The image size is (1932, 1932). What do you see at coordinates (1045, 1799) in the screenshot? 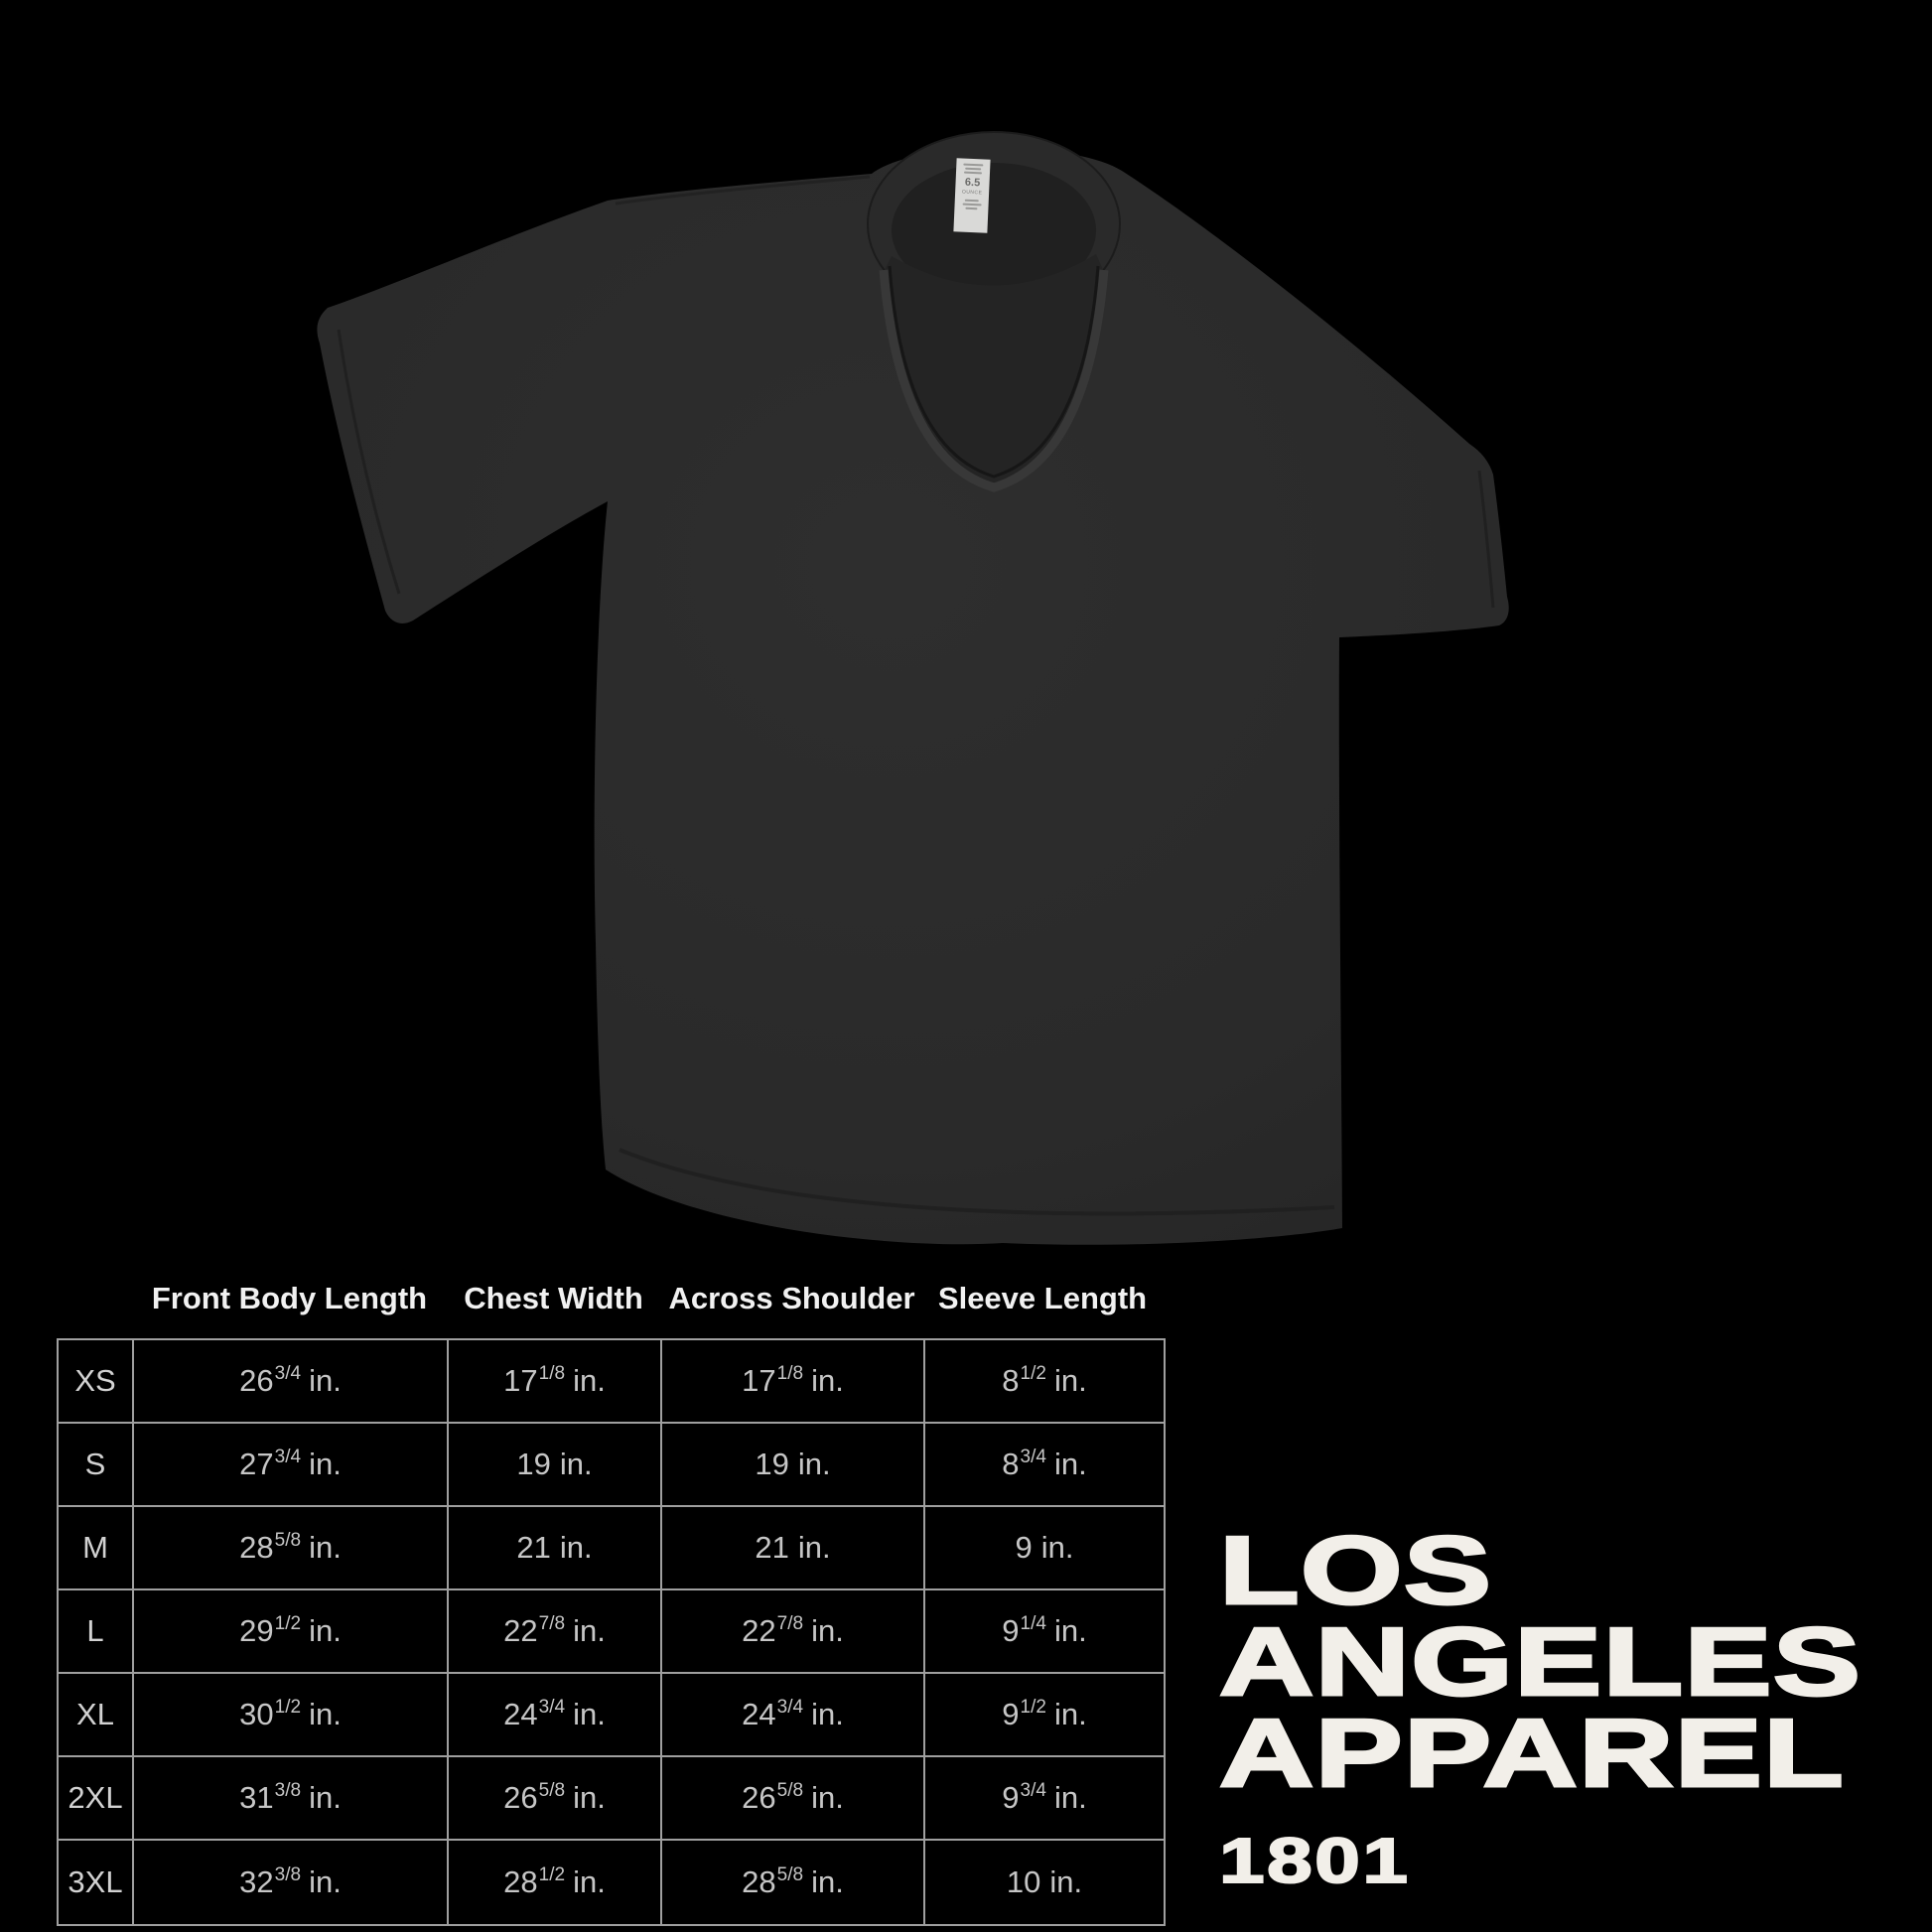
I see `measurement-cell: 93/4 in.` at bounding box center [1045, 1799].